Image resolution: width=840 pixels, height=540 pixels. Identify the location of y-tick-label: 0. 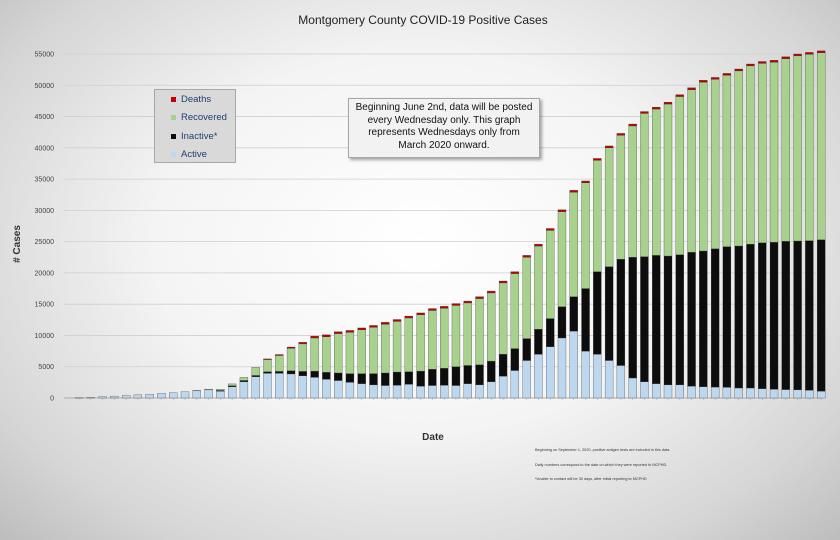
(52, 399).